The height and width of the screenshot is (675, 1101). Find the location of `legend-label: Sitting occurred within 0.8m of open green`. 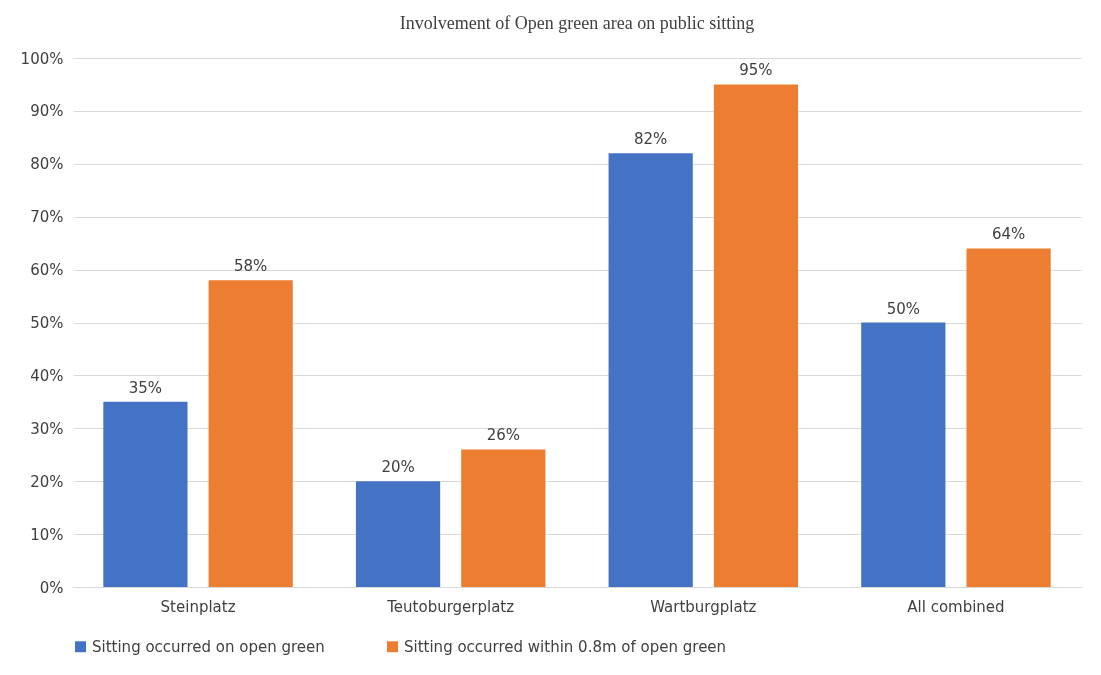

legend-label: Sitting occurred within 0.8m of open green is located at coordinates (565, 646).